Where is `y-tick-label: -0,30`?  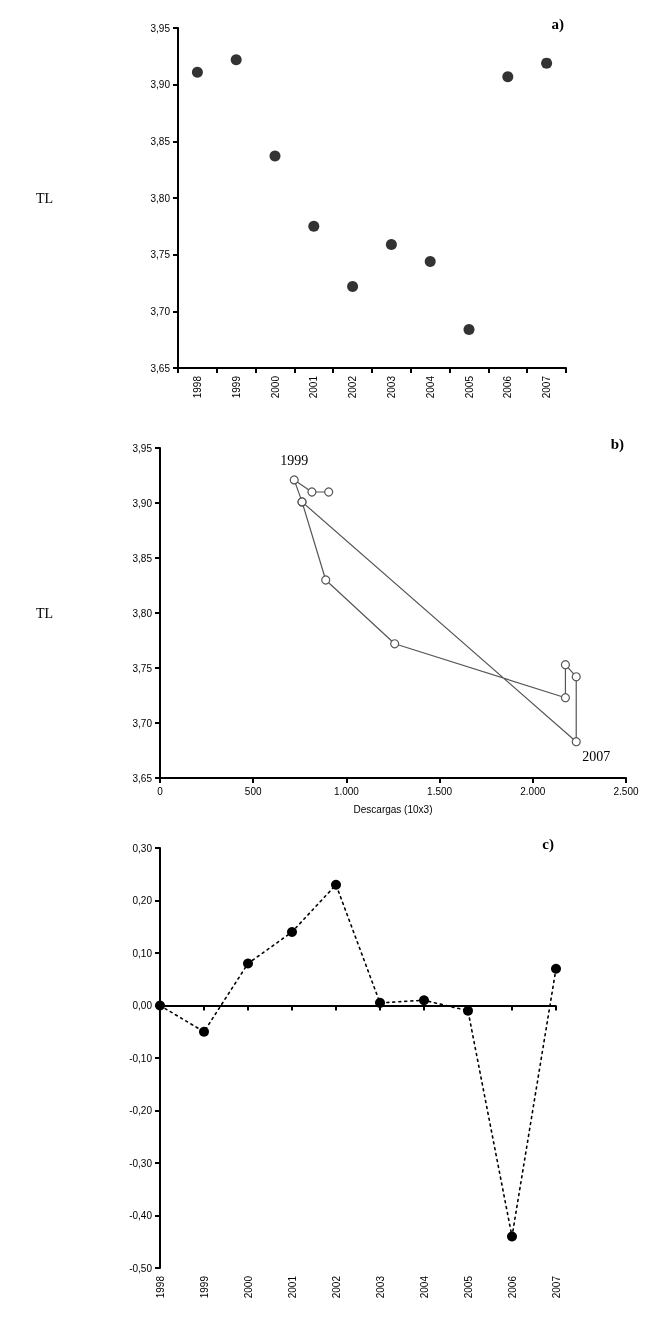
y-tick-label: -0,30 is located at coordinates (141, 1163).